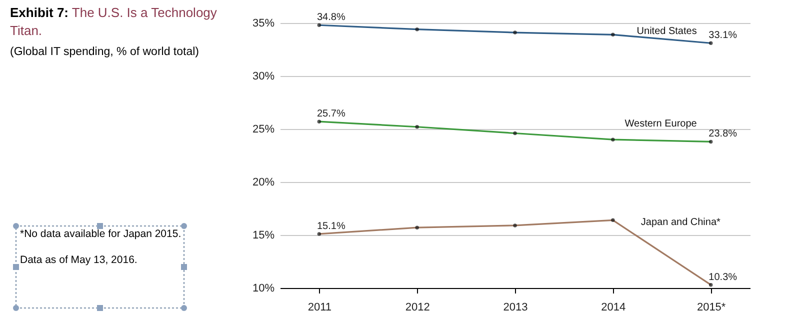  Describe the element at coordinates (666, 32) in the screenshot. I see `series-label: United States` at that location.